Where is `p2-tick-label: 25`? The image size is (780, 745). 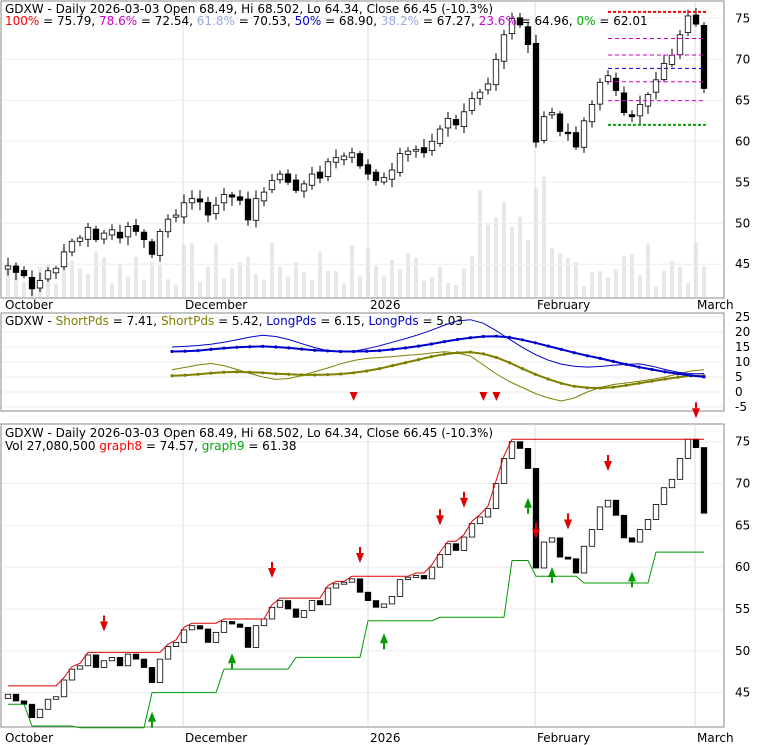
p2-tick-label: 25 is located at coordinates (742, 317).